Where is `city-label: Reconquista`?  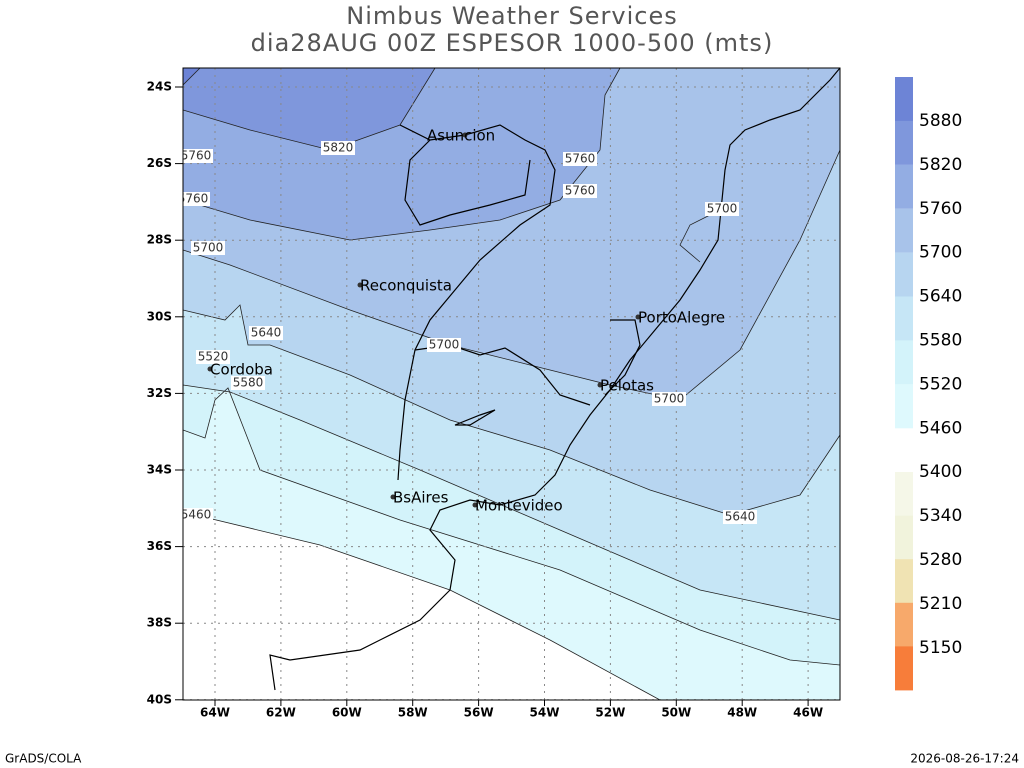
city-label: Reconquista is located at coordinates (406, 286).